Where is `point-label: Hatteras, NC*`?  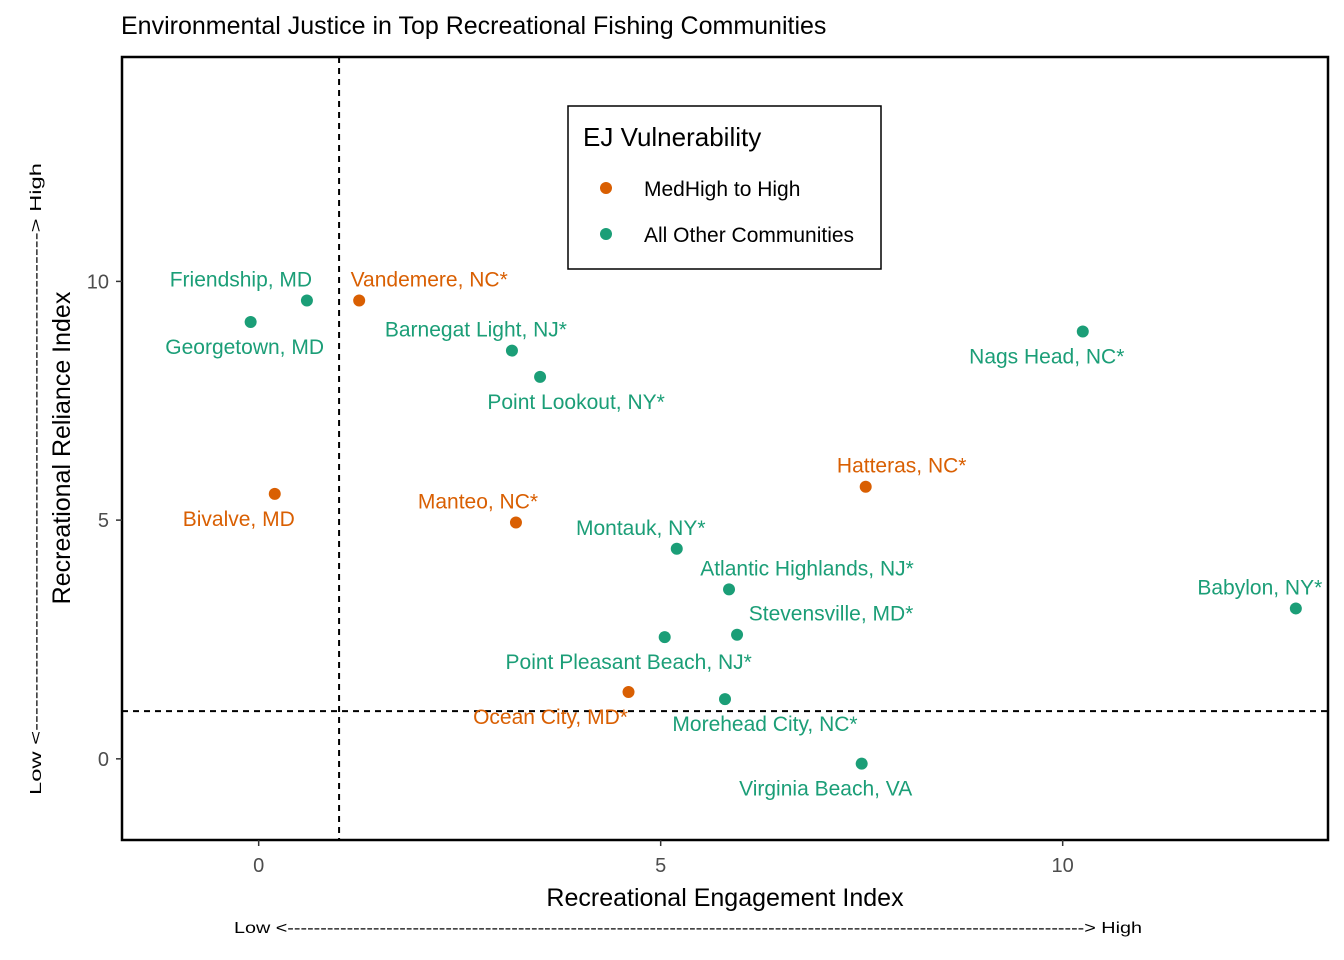 point-label: Hatteras, NC* is located at coordinates (902, 466).